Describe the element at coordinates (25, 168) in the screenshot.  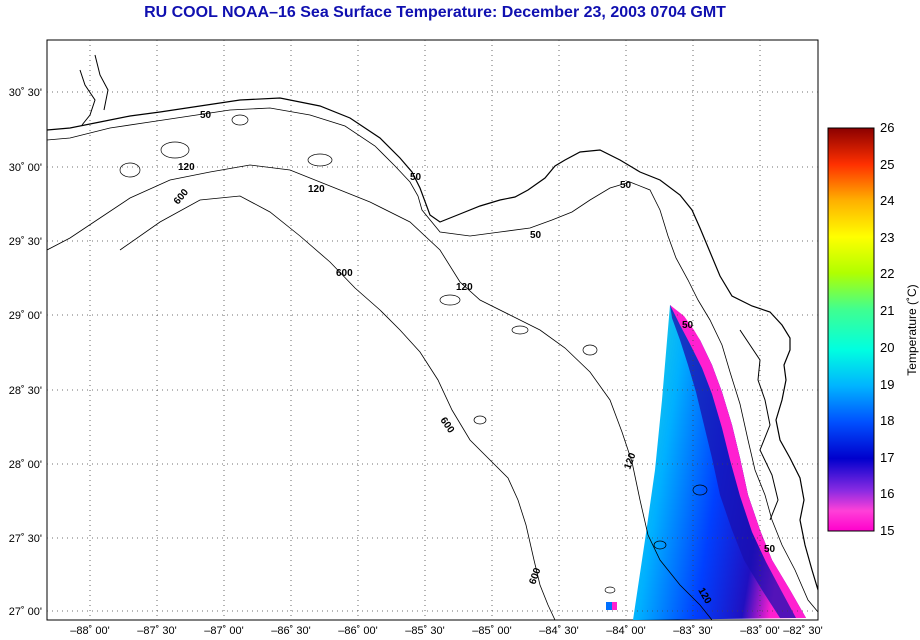
I see `lat-label: 30˚ 00'` at that location.